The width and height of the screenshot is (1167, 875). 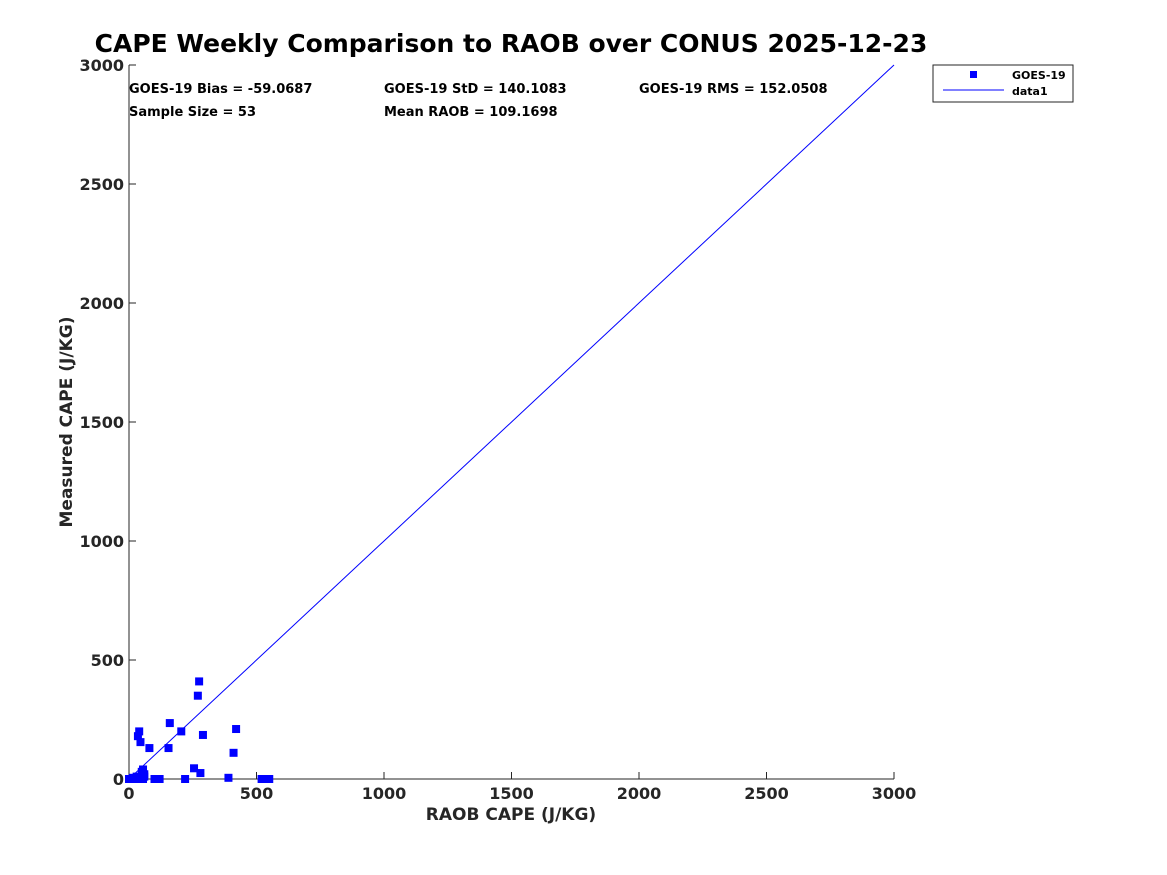 I want to click on x-ticks: 0 500 1000 1500 2000 2500 3000, so click(x=519, y=787).